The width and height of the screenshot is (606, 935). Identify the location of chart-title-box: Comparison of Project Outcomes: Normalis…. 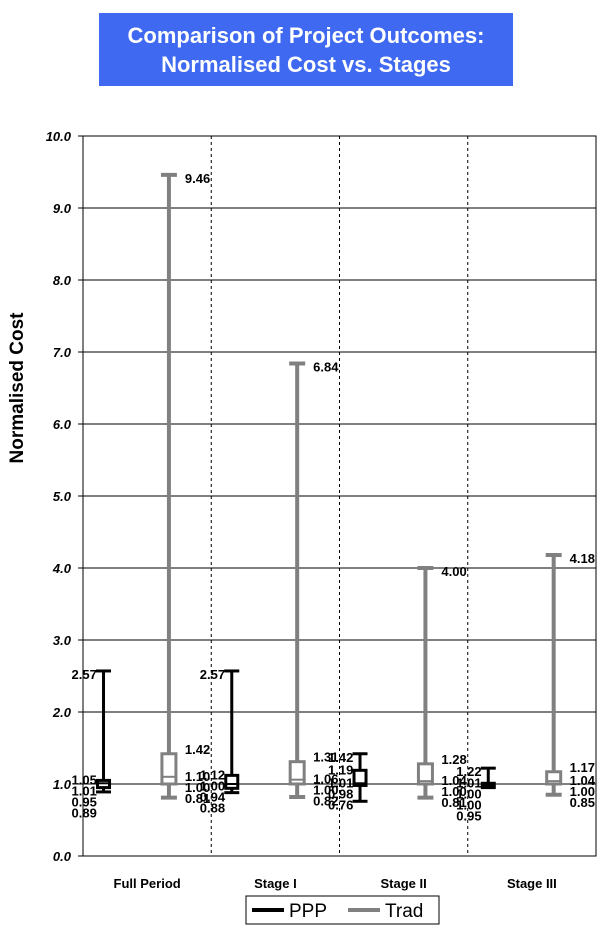
(306, 49).